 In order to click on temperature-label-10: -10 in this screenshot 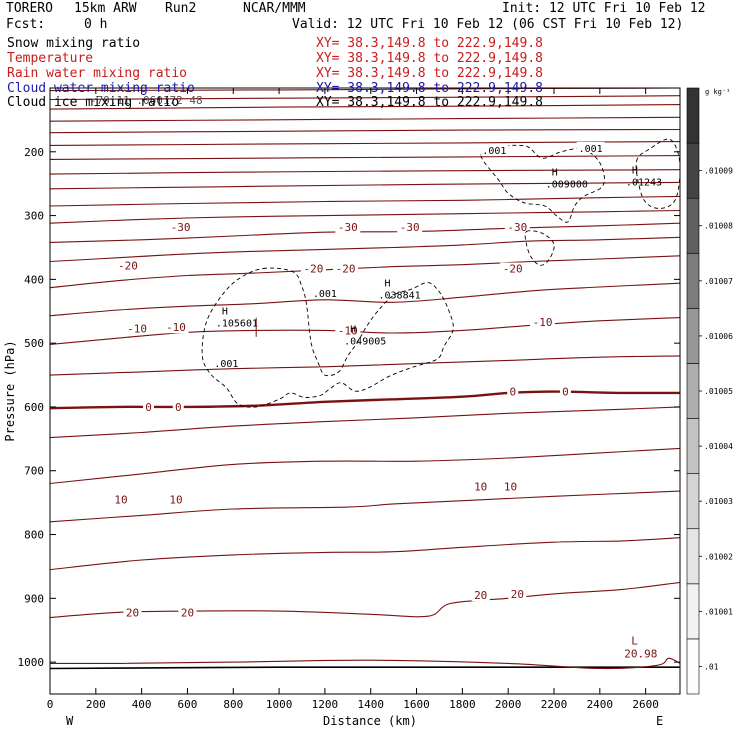, I will do `click(348, 330)`.